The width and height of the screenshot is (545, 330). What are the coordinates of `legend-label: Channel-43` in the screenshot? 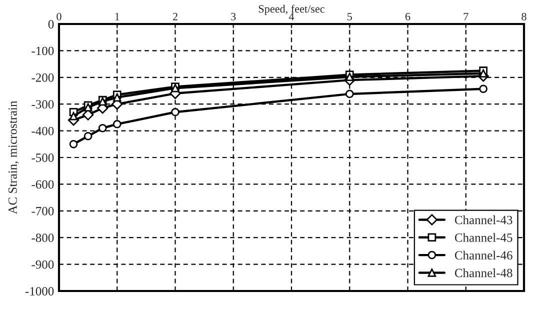 It's located at (483, 219).